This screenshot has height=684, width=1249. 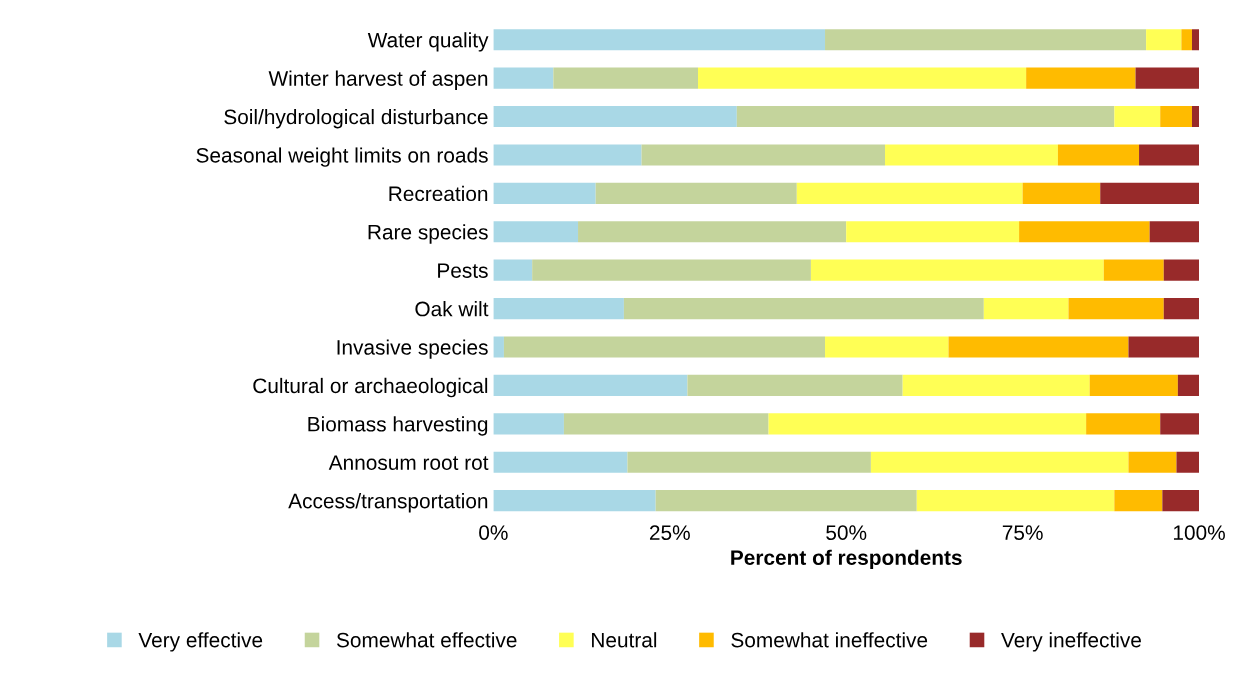 I want to click on y-tick-label: Cultural or archaeological, so click(x=370, y=387).